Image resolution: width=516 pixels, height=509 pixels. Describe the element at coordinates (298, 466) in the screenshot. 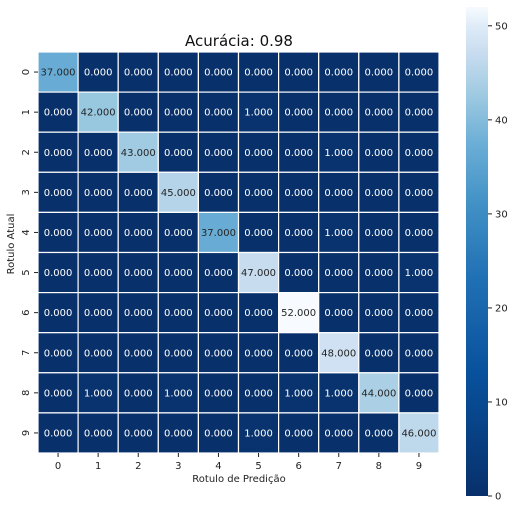

I see `x-tick-label: 6` at that location.